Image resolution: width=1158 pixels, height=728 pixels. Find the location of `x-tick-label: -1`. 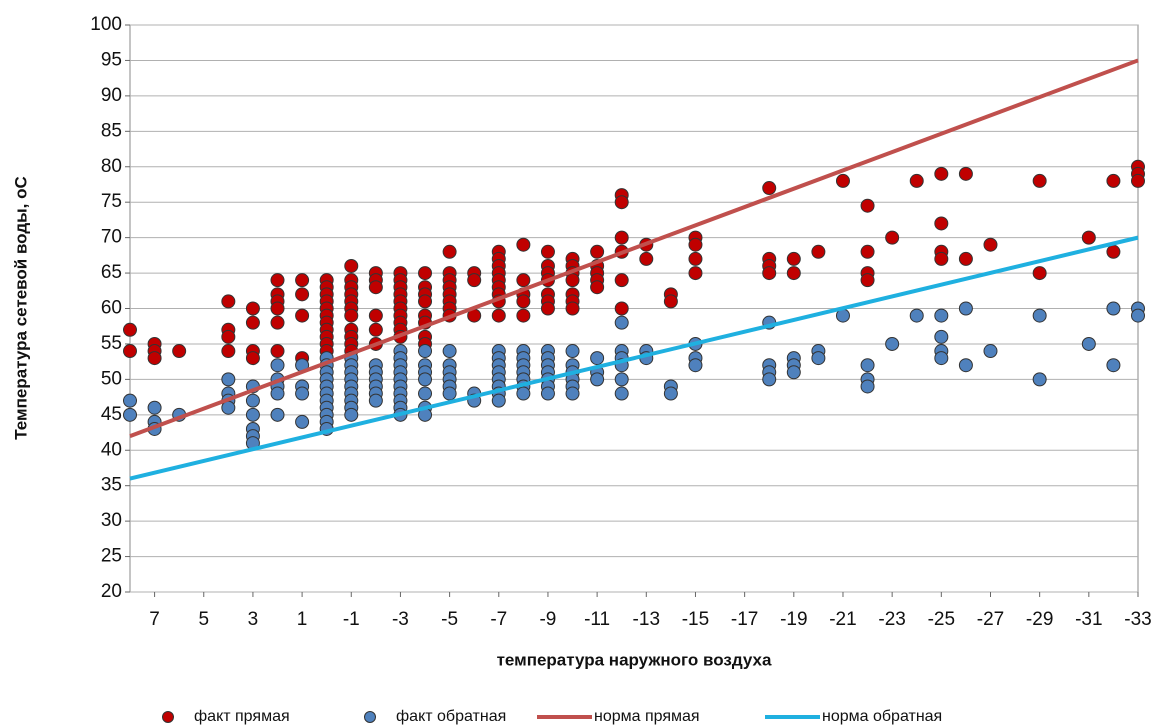

x-tick-label: -1 is located at coordinates (351, 619).